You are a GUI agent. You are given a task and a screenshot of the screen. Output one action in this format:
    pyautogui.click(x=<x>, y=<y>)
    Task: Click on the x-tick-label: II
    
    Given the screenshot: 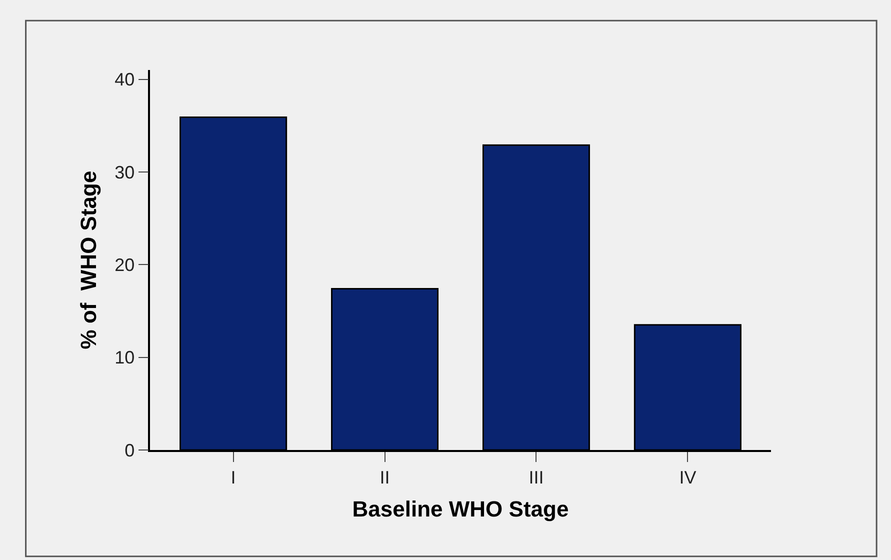 What is the action you would take?
    pyautogui.click(x=385, y=477)
    